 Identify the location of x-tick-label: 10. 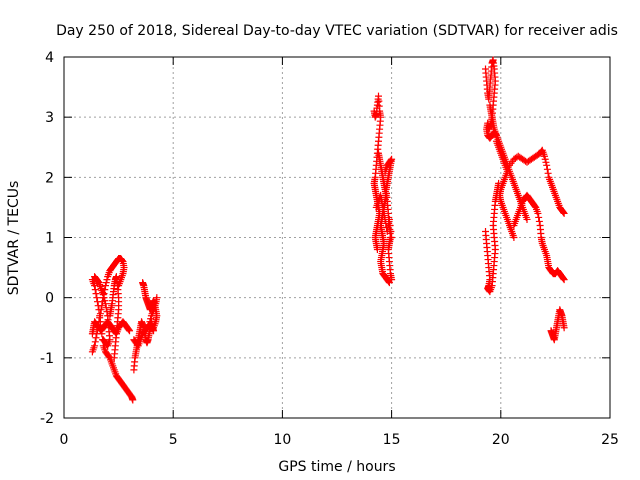
(282, 440).